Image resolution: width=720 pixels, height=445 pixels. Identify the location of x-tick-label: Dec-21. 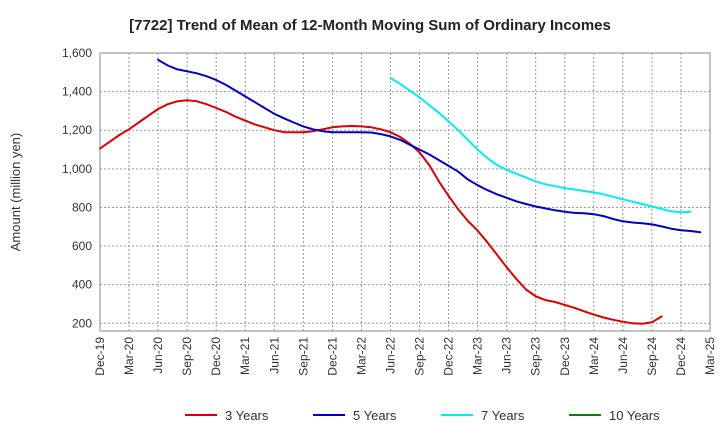
(332, 356).